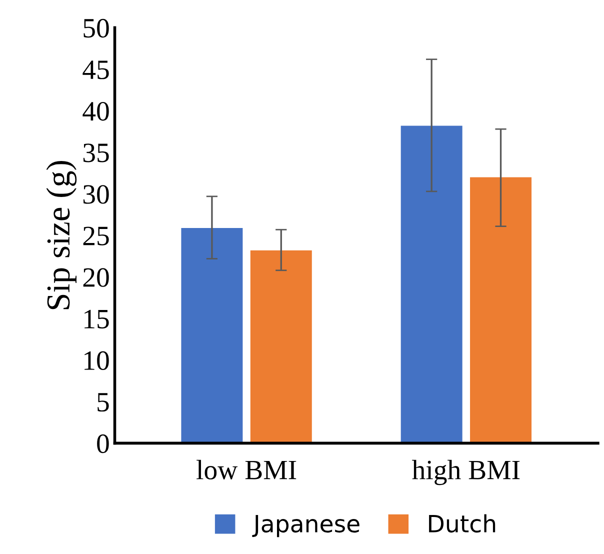 Image resolution: width=604 pixels, height=554 pixels. Describe the element at coordinates (246, 470) in the screenshot. I see `x-tick-label: low BMI` at that location.